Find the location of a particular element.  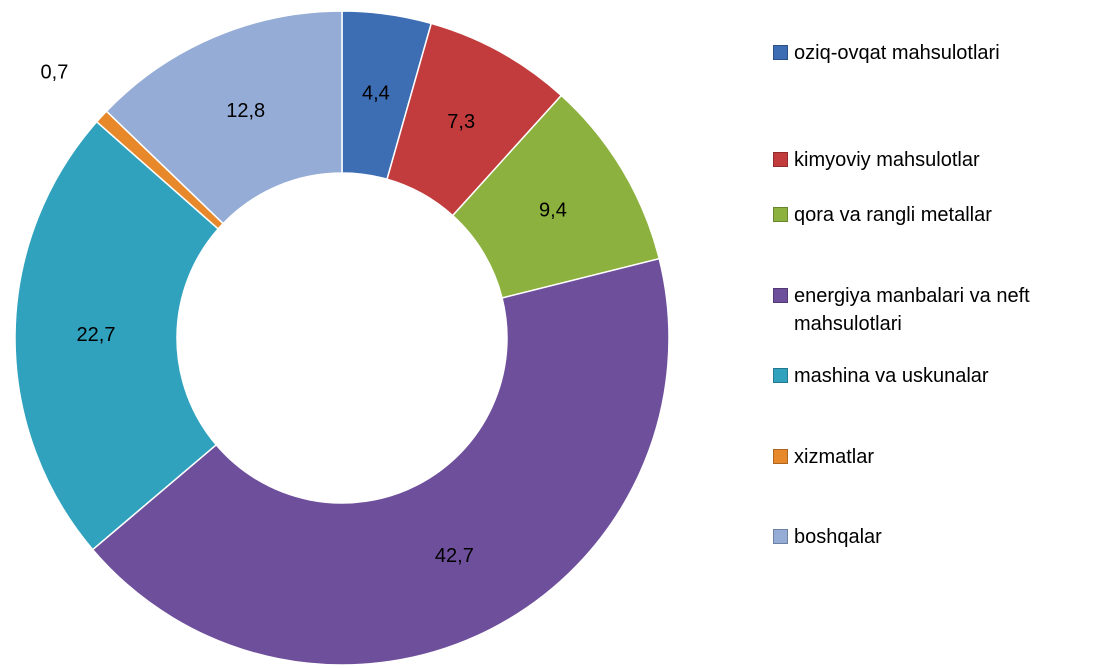

legend-label: qora va rangli metallar is located at coordinates (893, 215).